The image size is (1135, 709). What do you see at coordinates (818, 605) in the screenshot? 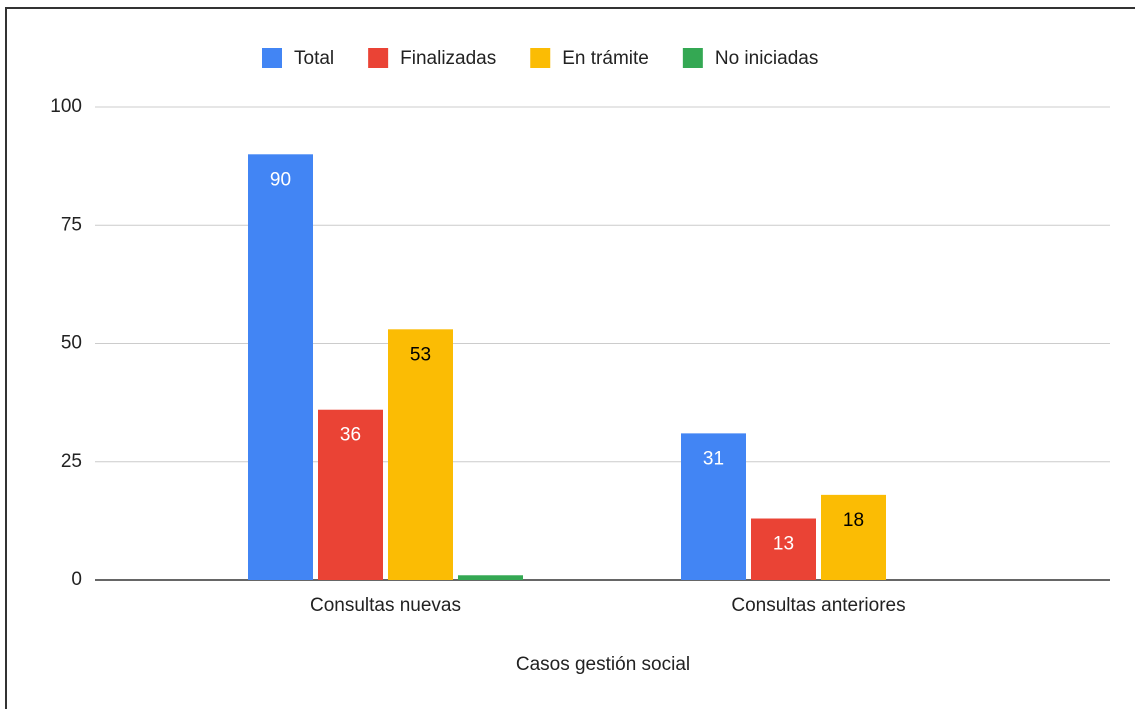
I see `x-tick-label: Consultas anteriores` at bounding box center [818, 605].